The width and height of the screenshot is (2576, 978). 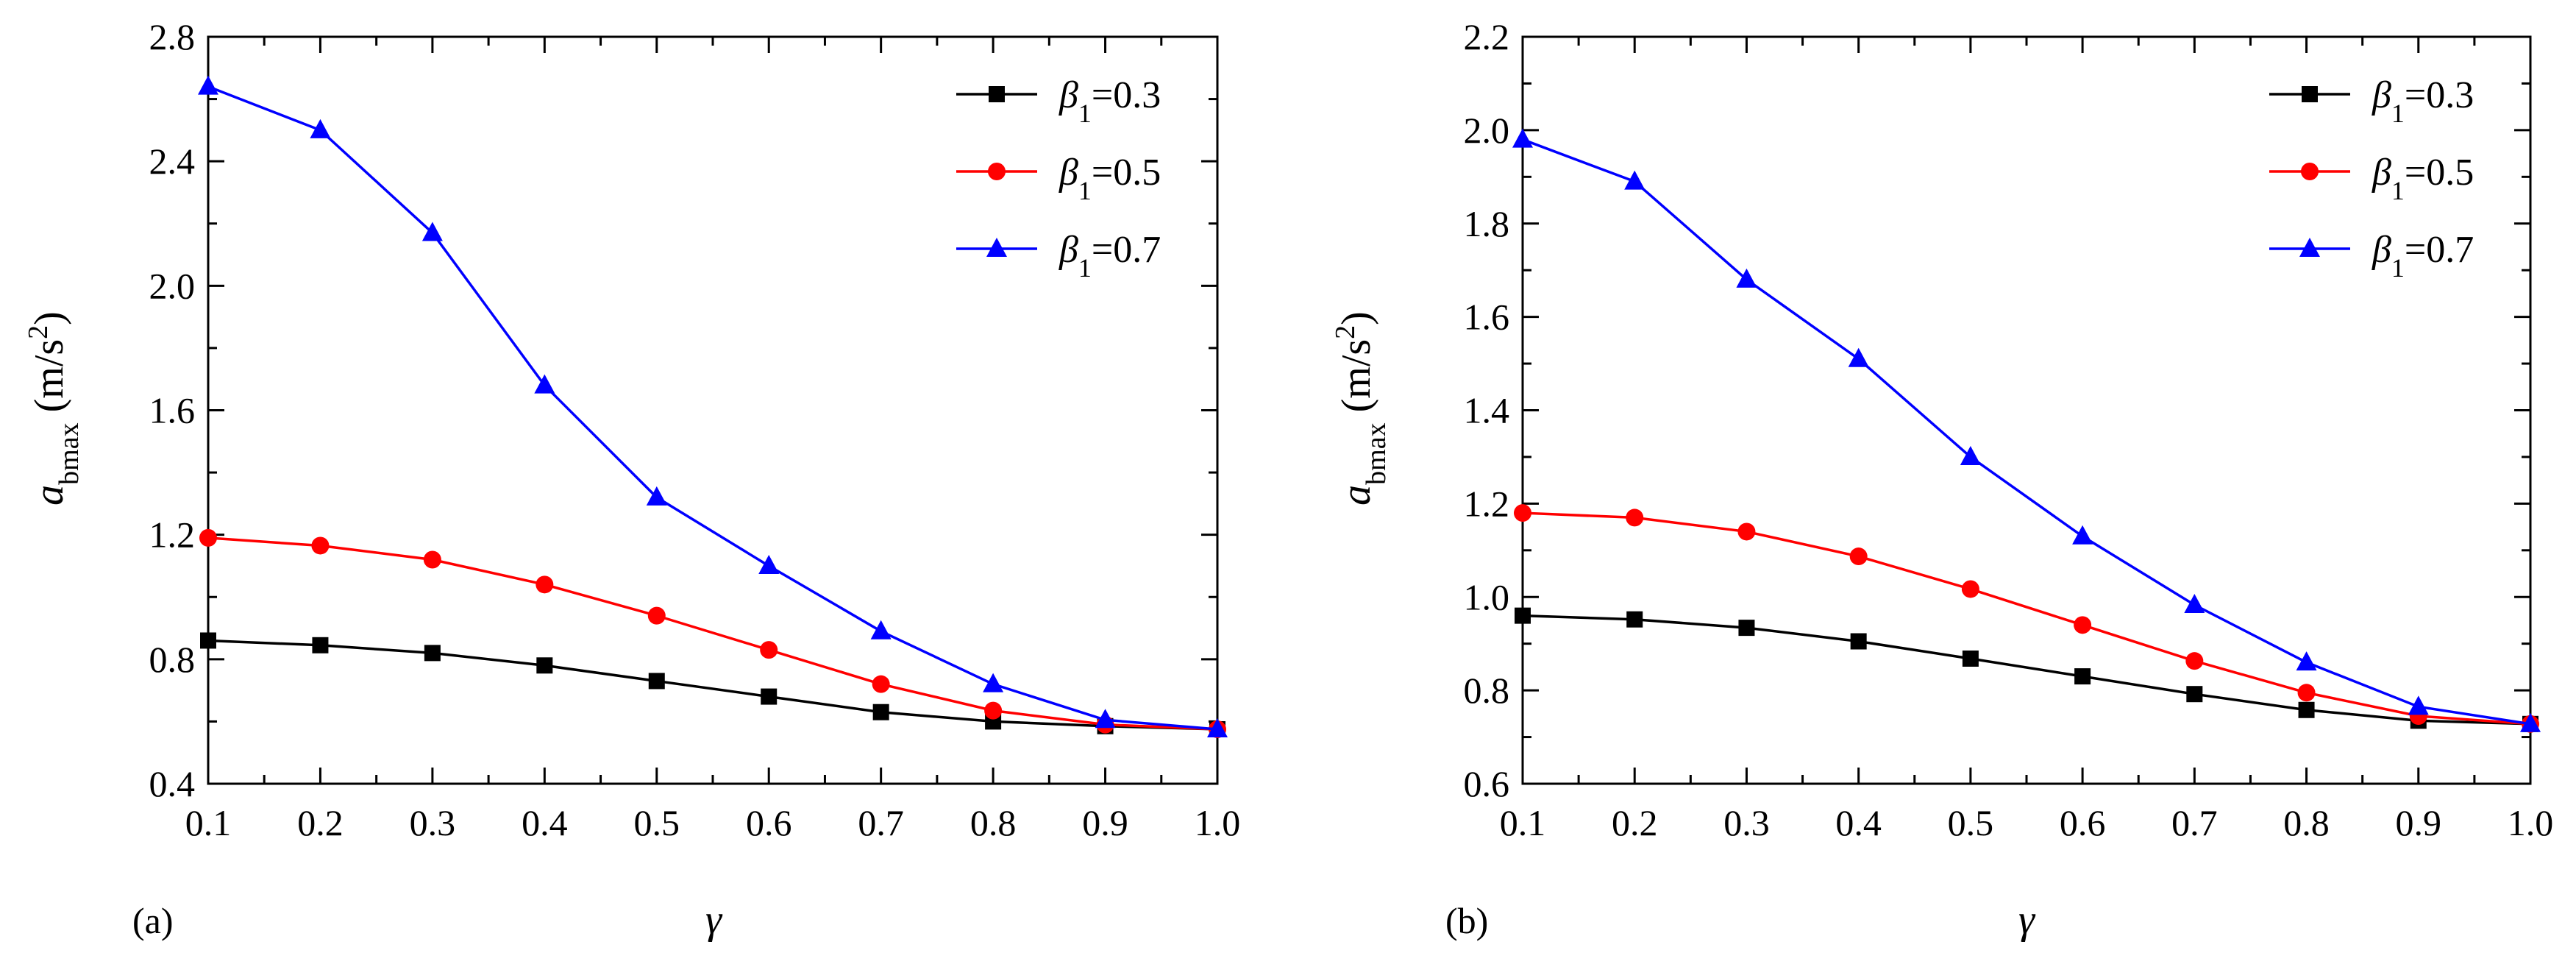 What do you see at coordinates (153, 920) in the screenshot?
I see `panel-label: (a)` at bounding box center [153, 920].